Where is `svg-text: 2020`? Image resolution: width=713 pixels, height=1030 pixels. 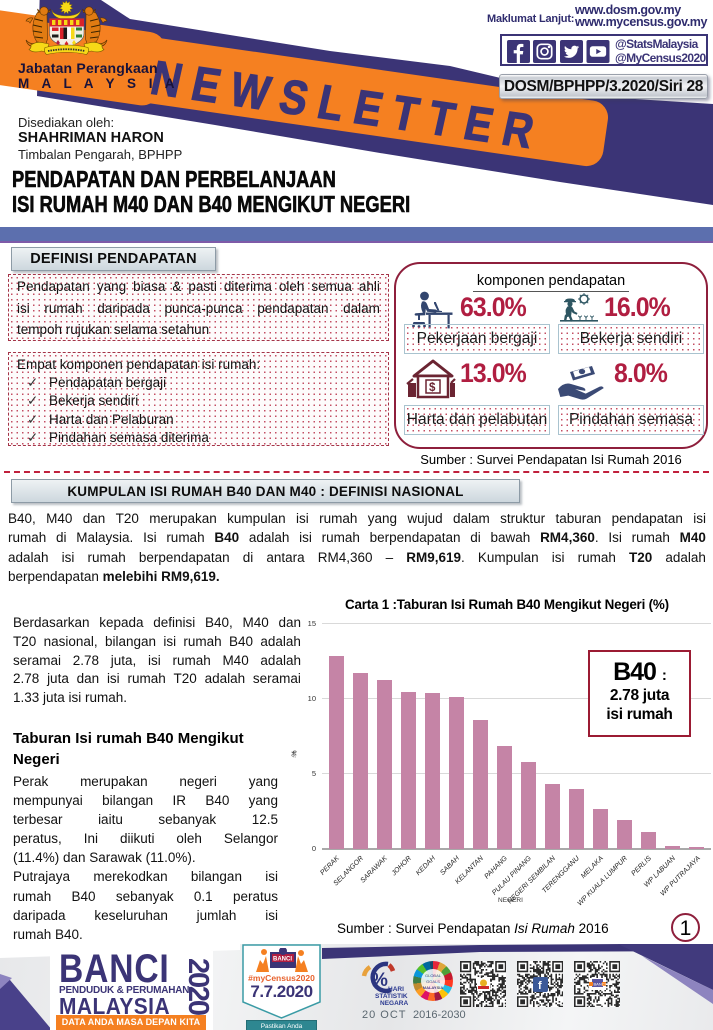 svg-text: 2020 is located at coordinates (197, 987).